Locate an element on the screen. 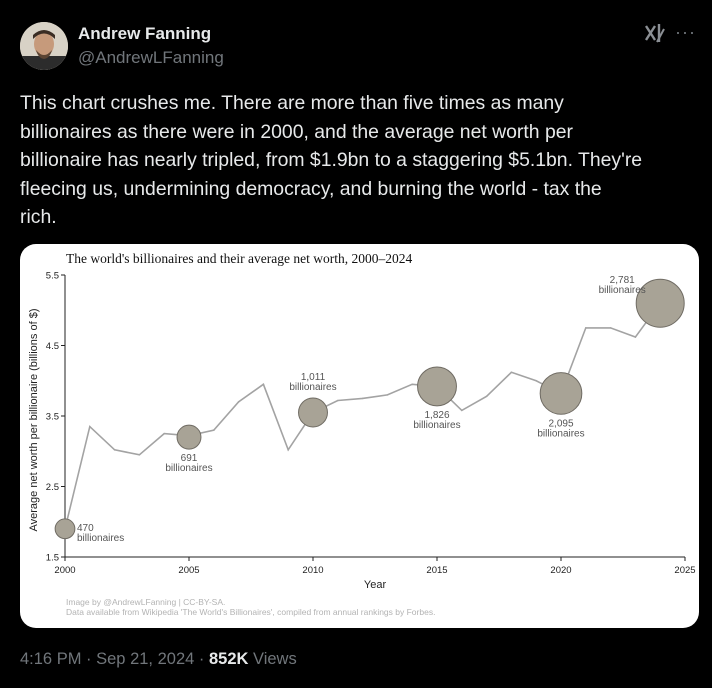 Image resolution: width=712 pixels, height=688 pixels. y-tick-label: 4.5 is located at coordinates (52, 346).